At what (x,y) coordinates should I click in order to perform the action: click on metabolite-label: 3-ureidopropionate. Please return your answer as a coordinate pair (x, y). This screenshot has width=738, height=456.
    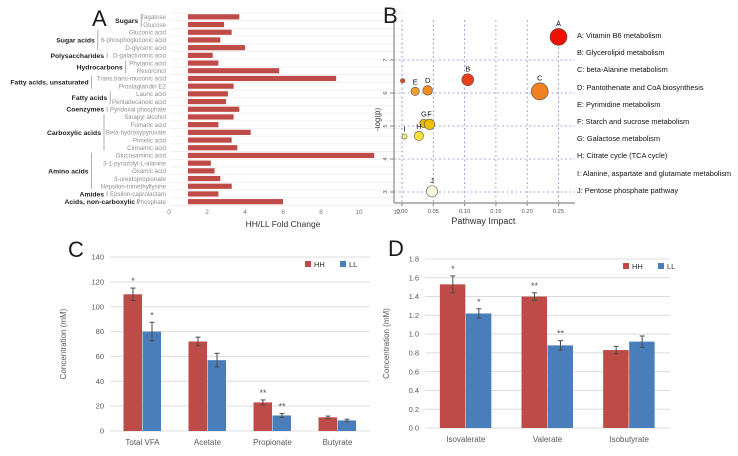
    Looking at the image, I should click on (140, 179).